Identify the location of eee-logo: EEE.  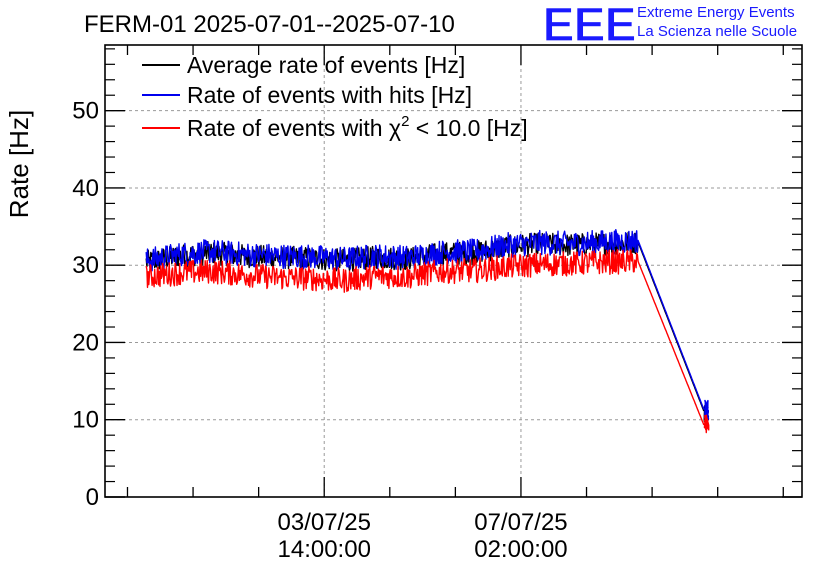
(589, 23).